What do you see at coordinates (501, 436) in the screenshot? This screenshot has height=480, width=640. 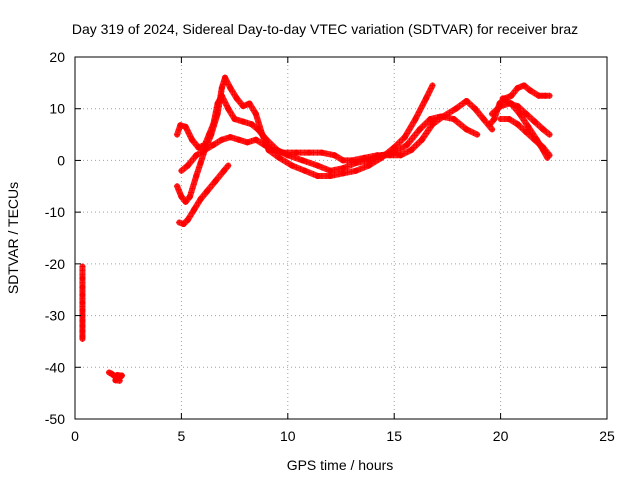 I see `x-tick-label: 20` at bounding box center [501, 436].